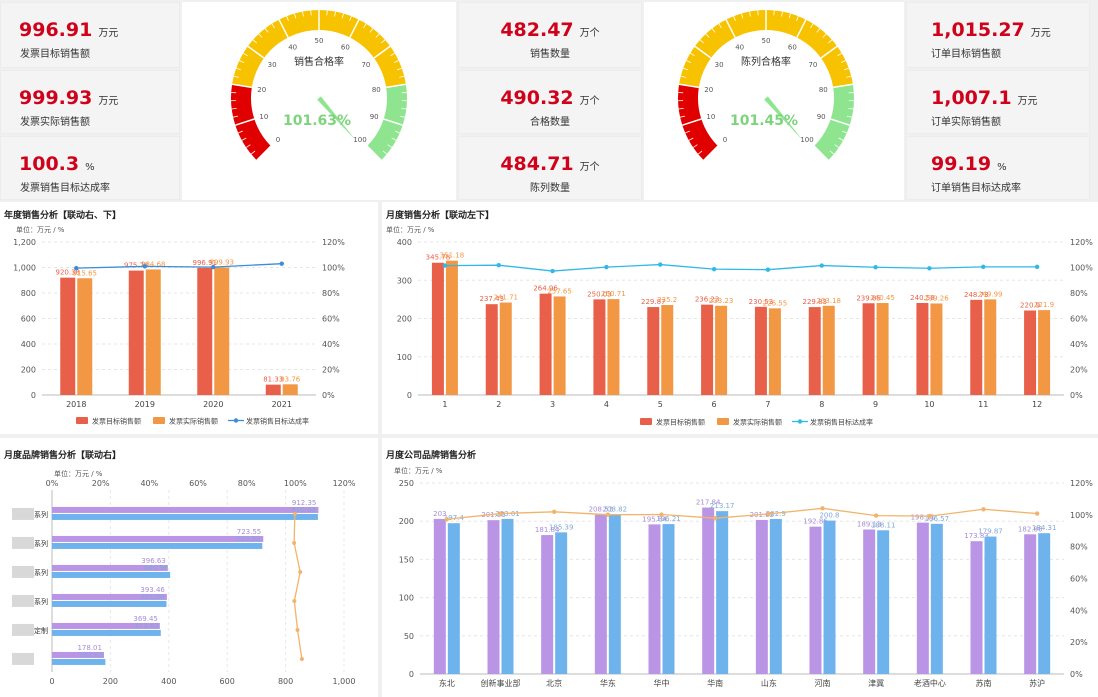 This screenshot has width=1098, height=697. Describe the element at coordinates (806, 140) in the screenshot. I see `gauge-tick-label: 100` at that location.